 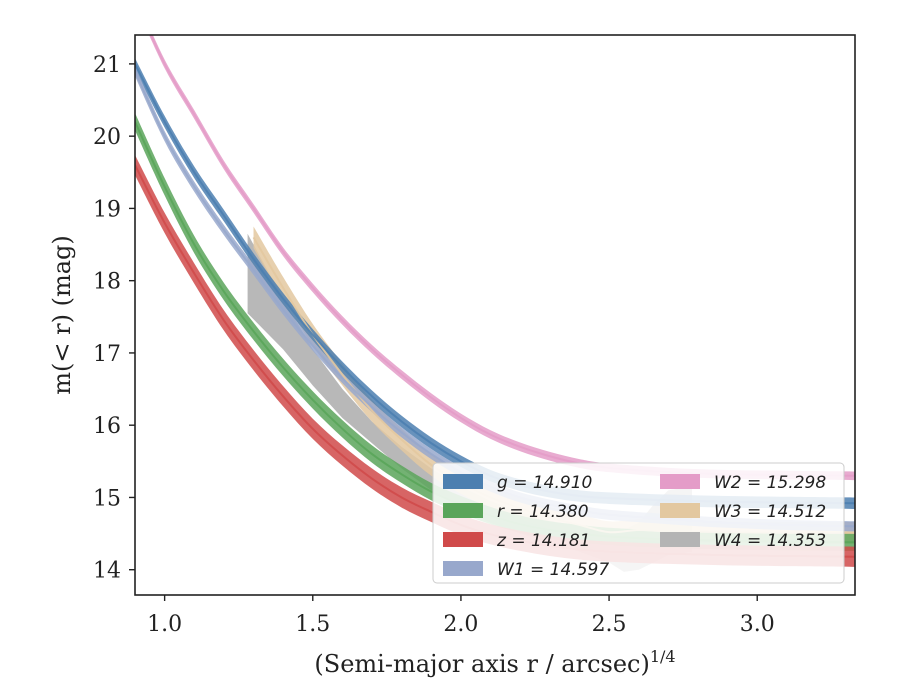 What do you see at coordinates (312, 624) in the screenshot?
I see `x-tick-label: 1.5` at bounding box center [312, 624].